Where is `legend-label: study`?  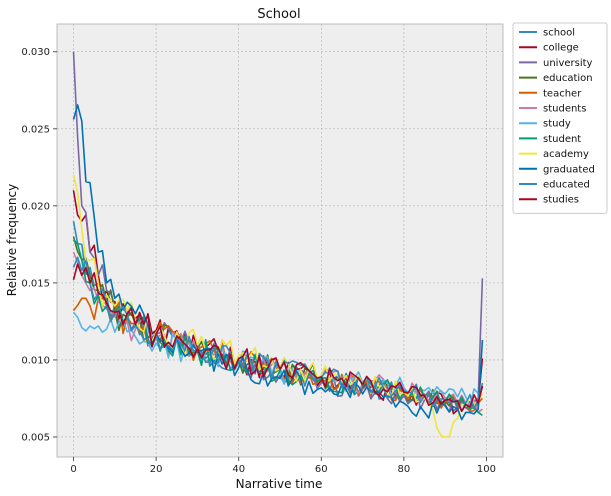
legend-label: study is located at coordinates (557, 124).